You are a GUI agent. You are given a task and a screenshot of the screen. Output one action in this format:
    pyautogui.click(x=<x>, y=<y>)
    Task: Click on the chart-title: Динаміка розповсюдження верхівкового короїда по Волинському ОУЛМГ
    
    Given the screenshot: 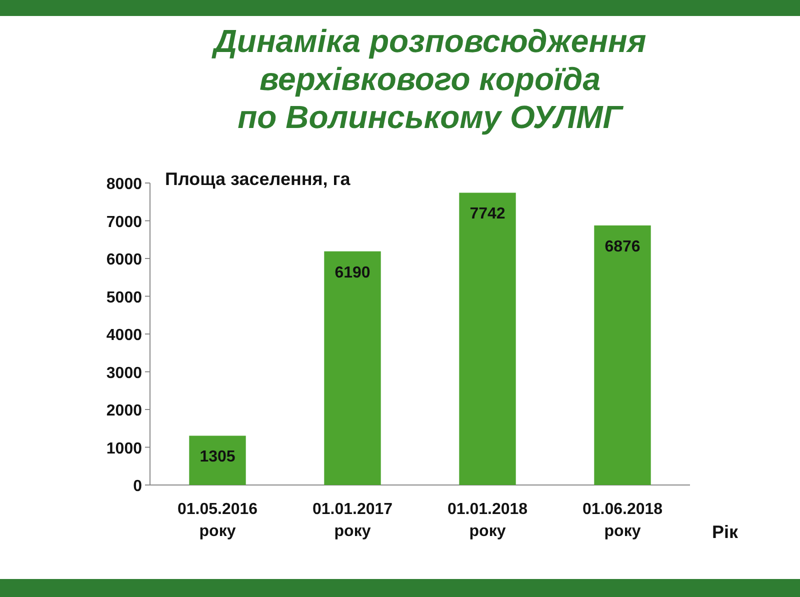 What is the action you would take?
    pyautogui.click(x=428, y=79)
    